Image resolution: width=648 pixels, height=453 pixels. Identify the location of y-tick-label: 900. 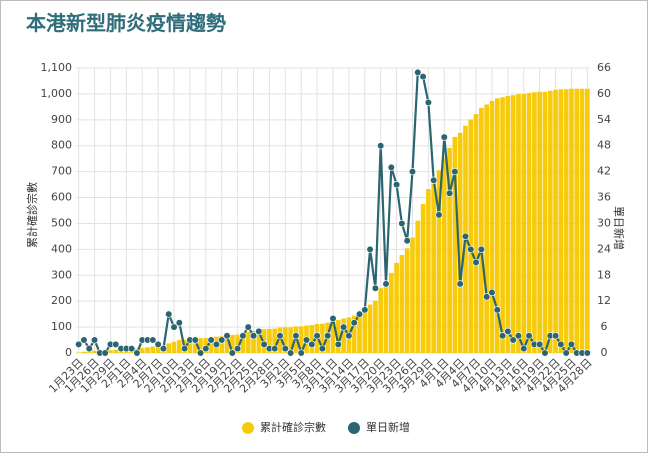
(61, 119).